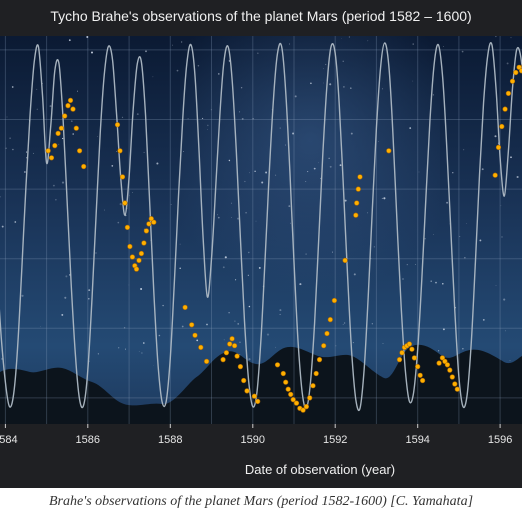 This screenshot has height=524, width=522. Describe the element at coordinates (253, 440) in the screenshot. I see `x-tick-label: 1590` at that location.